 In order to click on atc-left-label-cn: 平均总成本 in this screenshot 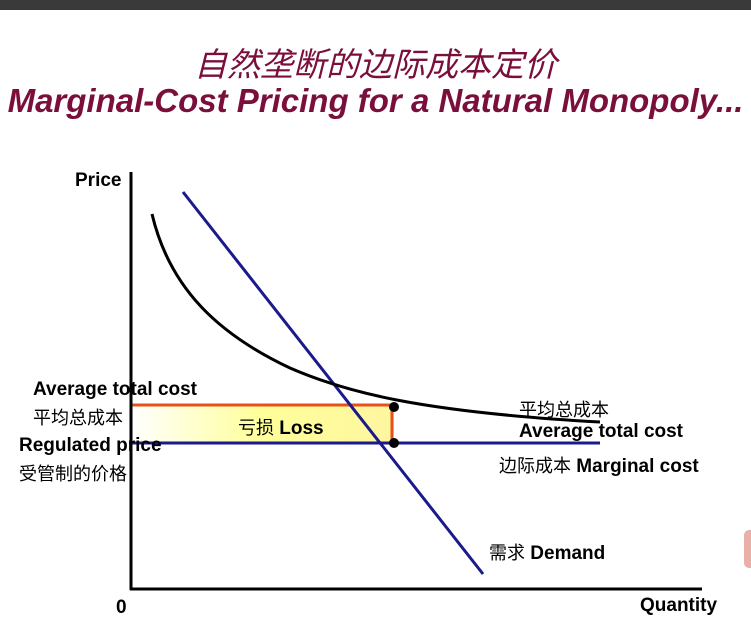, I will do `click(78, 418)`.